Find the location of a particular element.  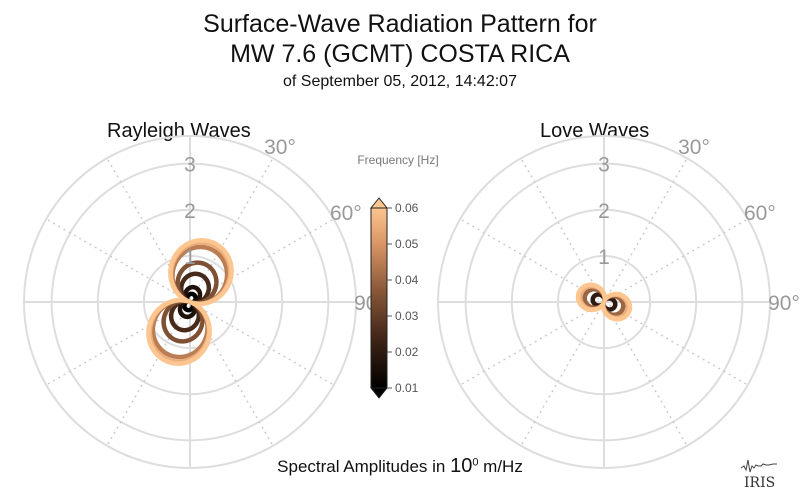

rayleigh-plot-title: Rayleigh Waves is located at coordinates (179, 131).